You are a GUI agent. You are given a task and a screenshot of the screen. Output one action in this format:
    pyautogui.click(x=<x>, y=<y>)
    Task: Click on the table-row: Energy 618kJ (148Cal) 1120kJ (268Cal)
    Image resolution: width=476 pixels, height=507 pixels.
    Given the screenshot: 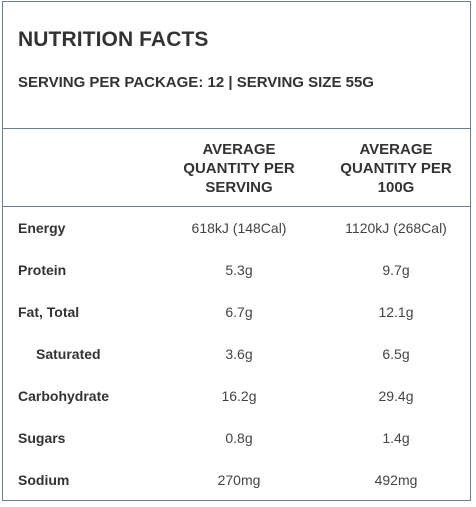 What is the action you would take?
    pyautogui.click(x=236, y=228)
    